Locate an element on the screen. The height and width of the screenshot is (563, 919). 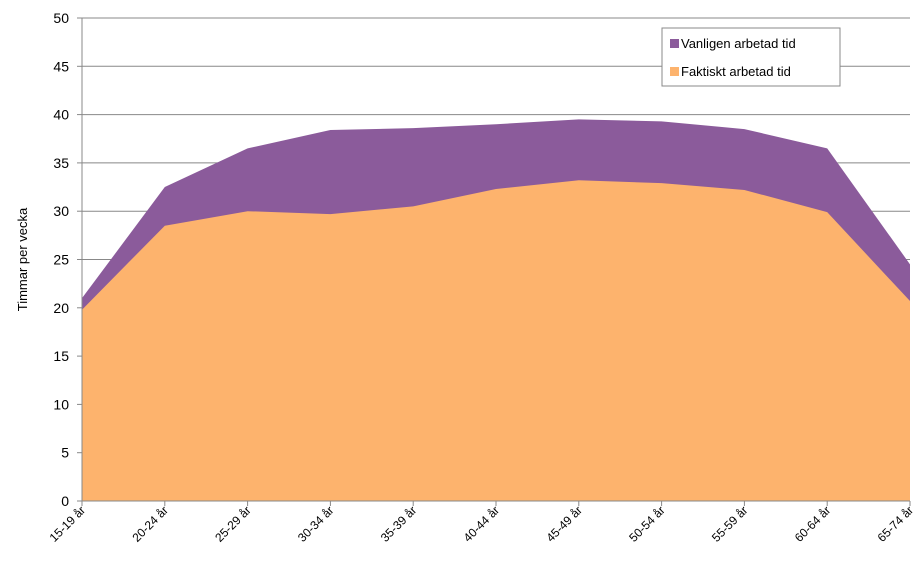
legend-label: Faktiskt arbetad tid is located at coordinates (736, 71).